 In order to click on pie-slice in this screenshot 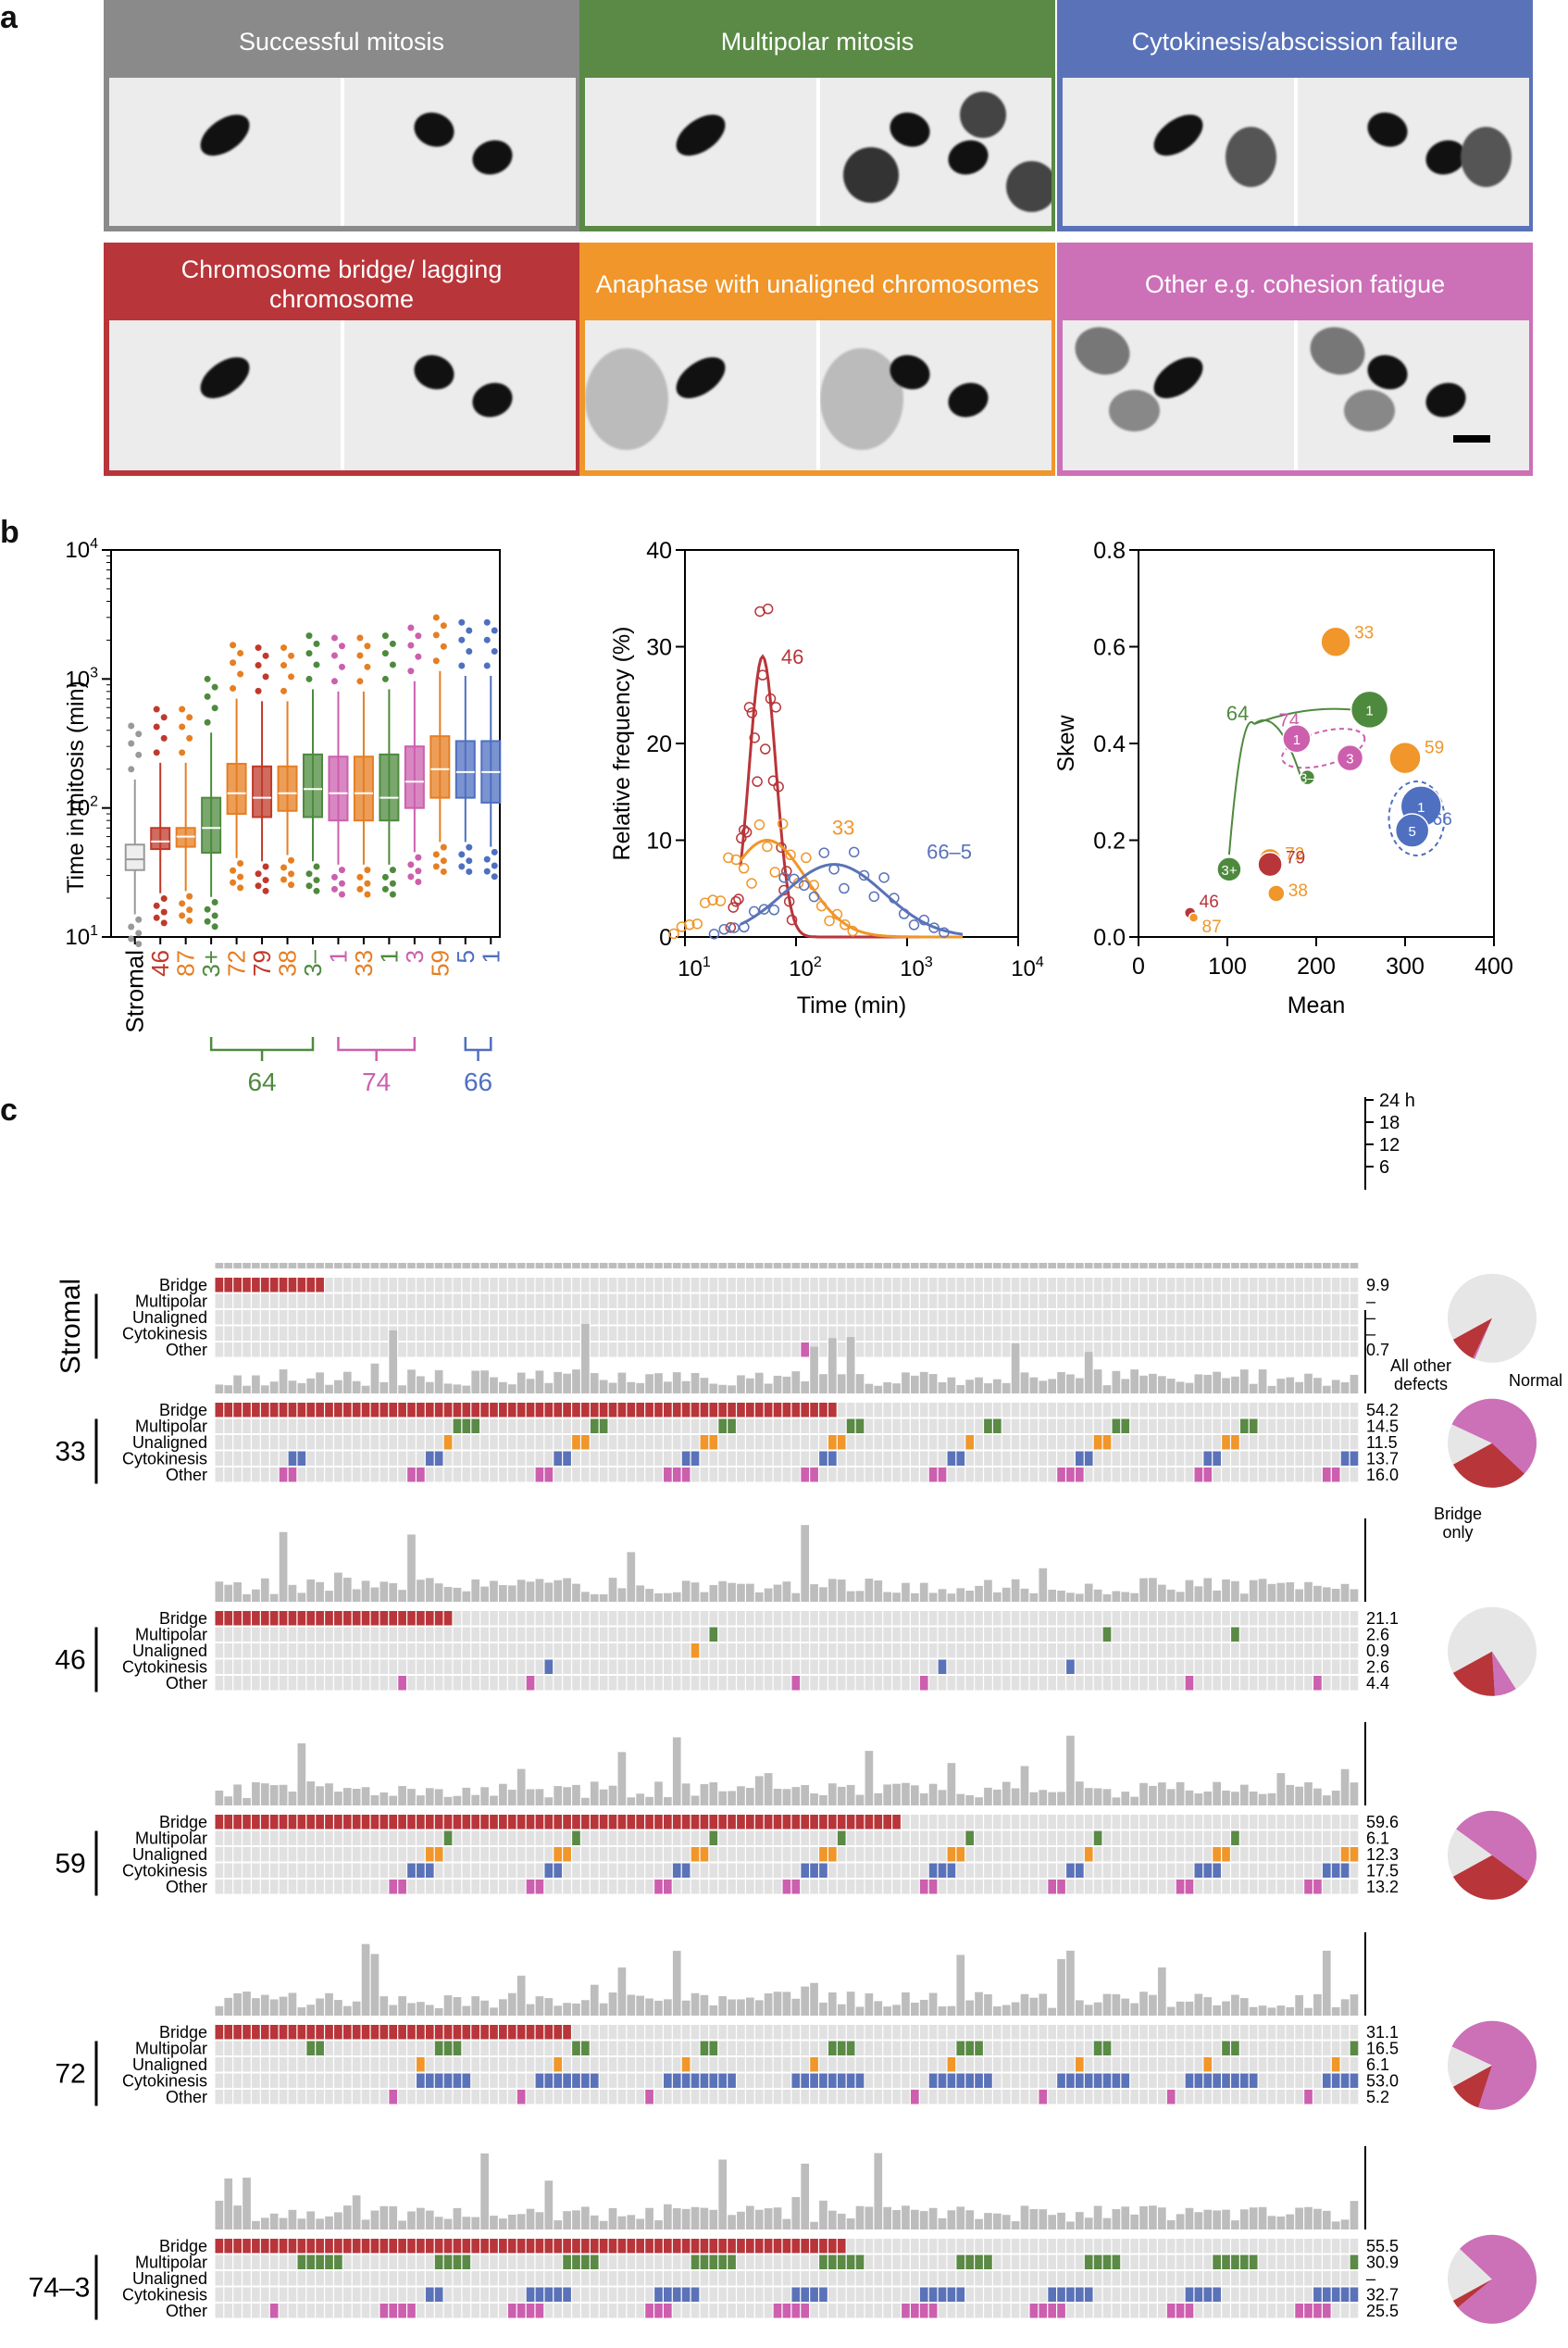, I will do `click(1472, 1338)`.